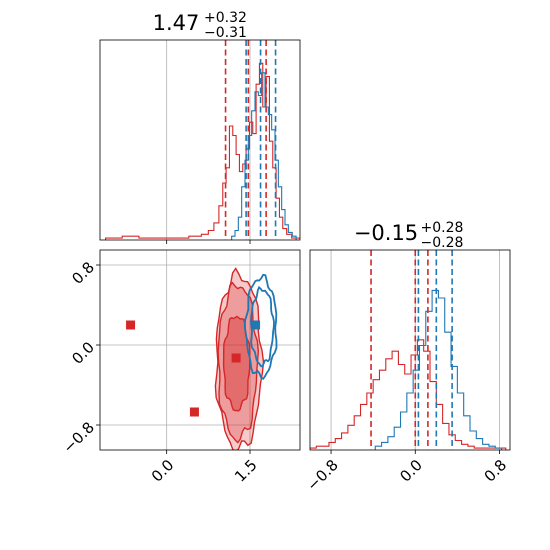 Image resolution: width=550 pixels, height=550 pixels. I want to click on panel-title-upper-0: +0.32, so click(225, 18).